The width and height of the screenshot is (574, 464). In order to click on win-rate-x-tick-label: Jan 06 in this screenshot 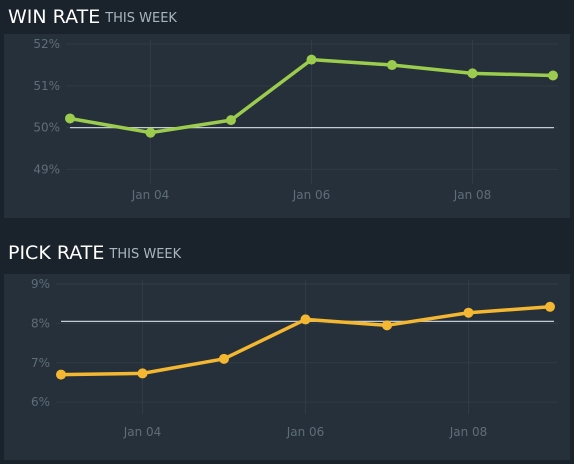, I will do `click(311, 195)`.